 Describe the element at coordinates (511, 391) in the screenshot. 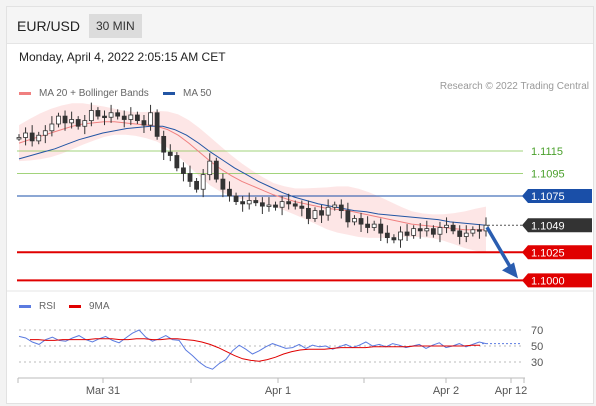

I see `x-tick-label: Apr 12` at that location.